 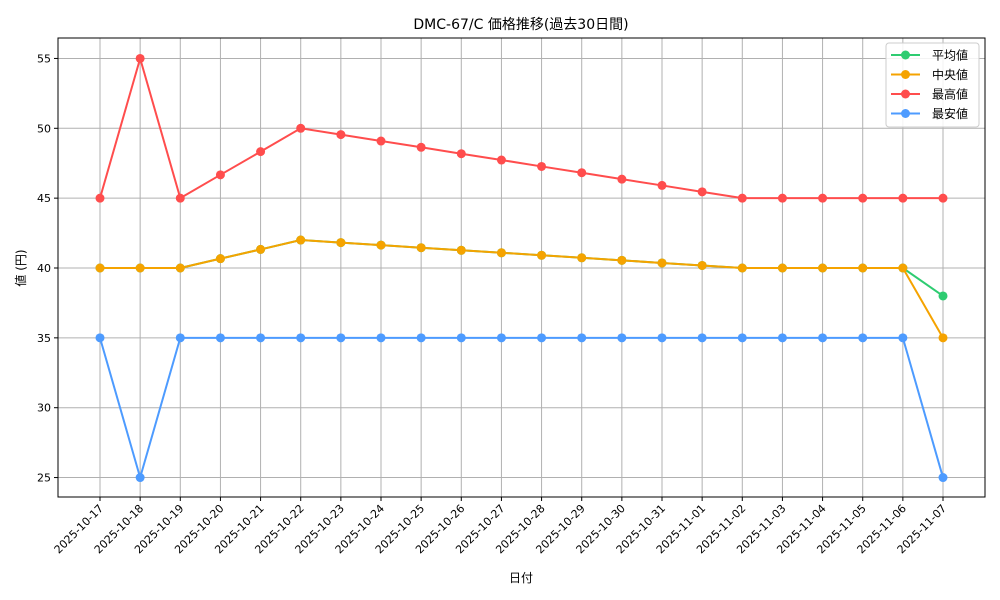 I want to click on y-axis-label: 値 (円), so click(x=20, y=267).